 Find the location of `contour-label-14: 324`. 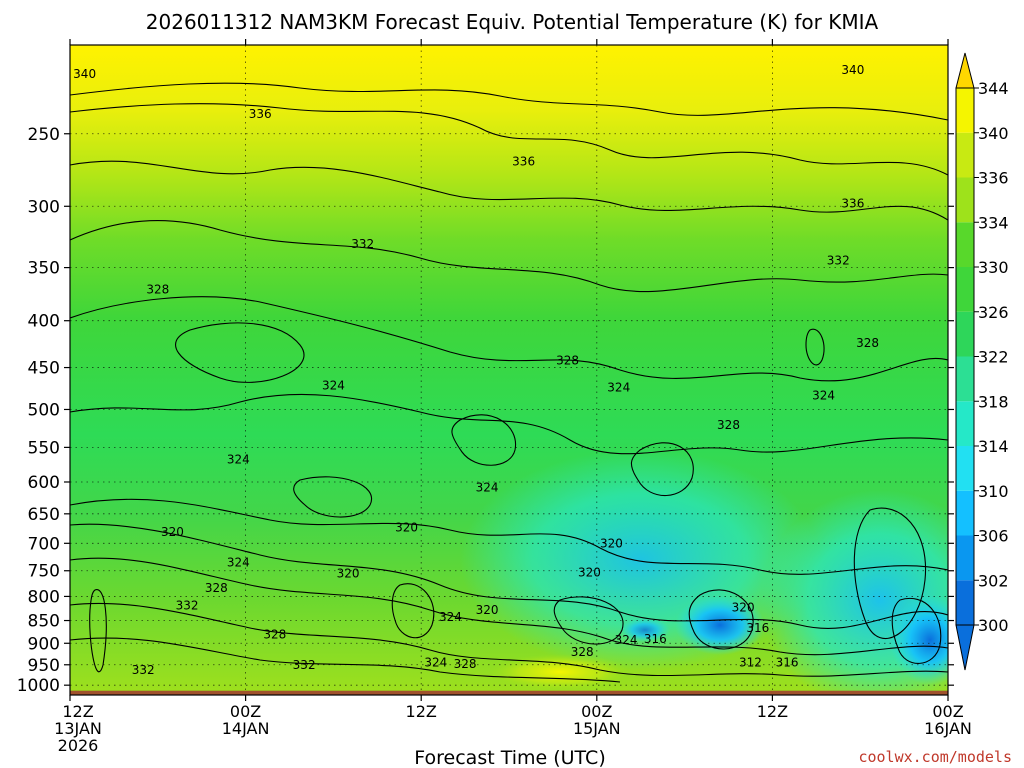

contour-label-14: 324 is located at coordinates (238, 459).